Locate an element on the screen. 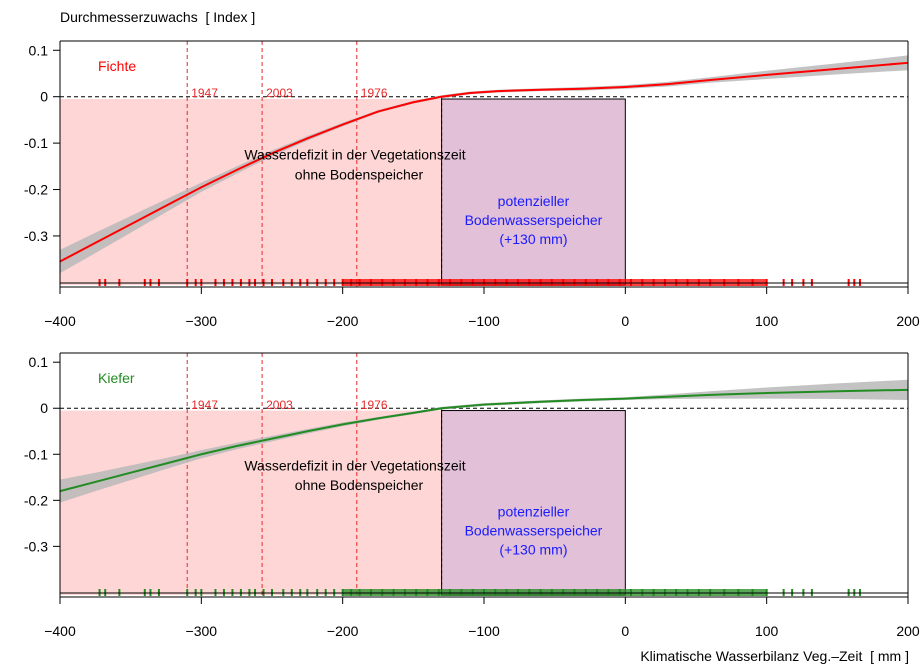 This screenshot has width=923, height=669. y-axis-title: Durchmesserzuwachs [ Index ] is located at coordinates (158, 17).